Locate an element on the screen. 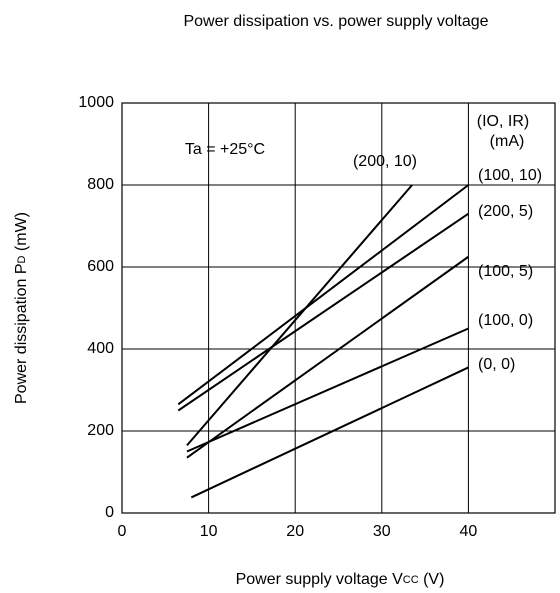 Image resolution: width=560 pixels, height=593 pixels. x-tick-label: 10 is located at coordinates (209, 531).